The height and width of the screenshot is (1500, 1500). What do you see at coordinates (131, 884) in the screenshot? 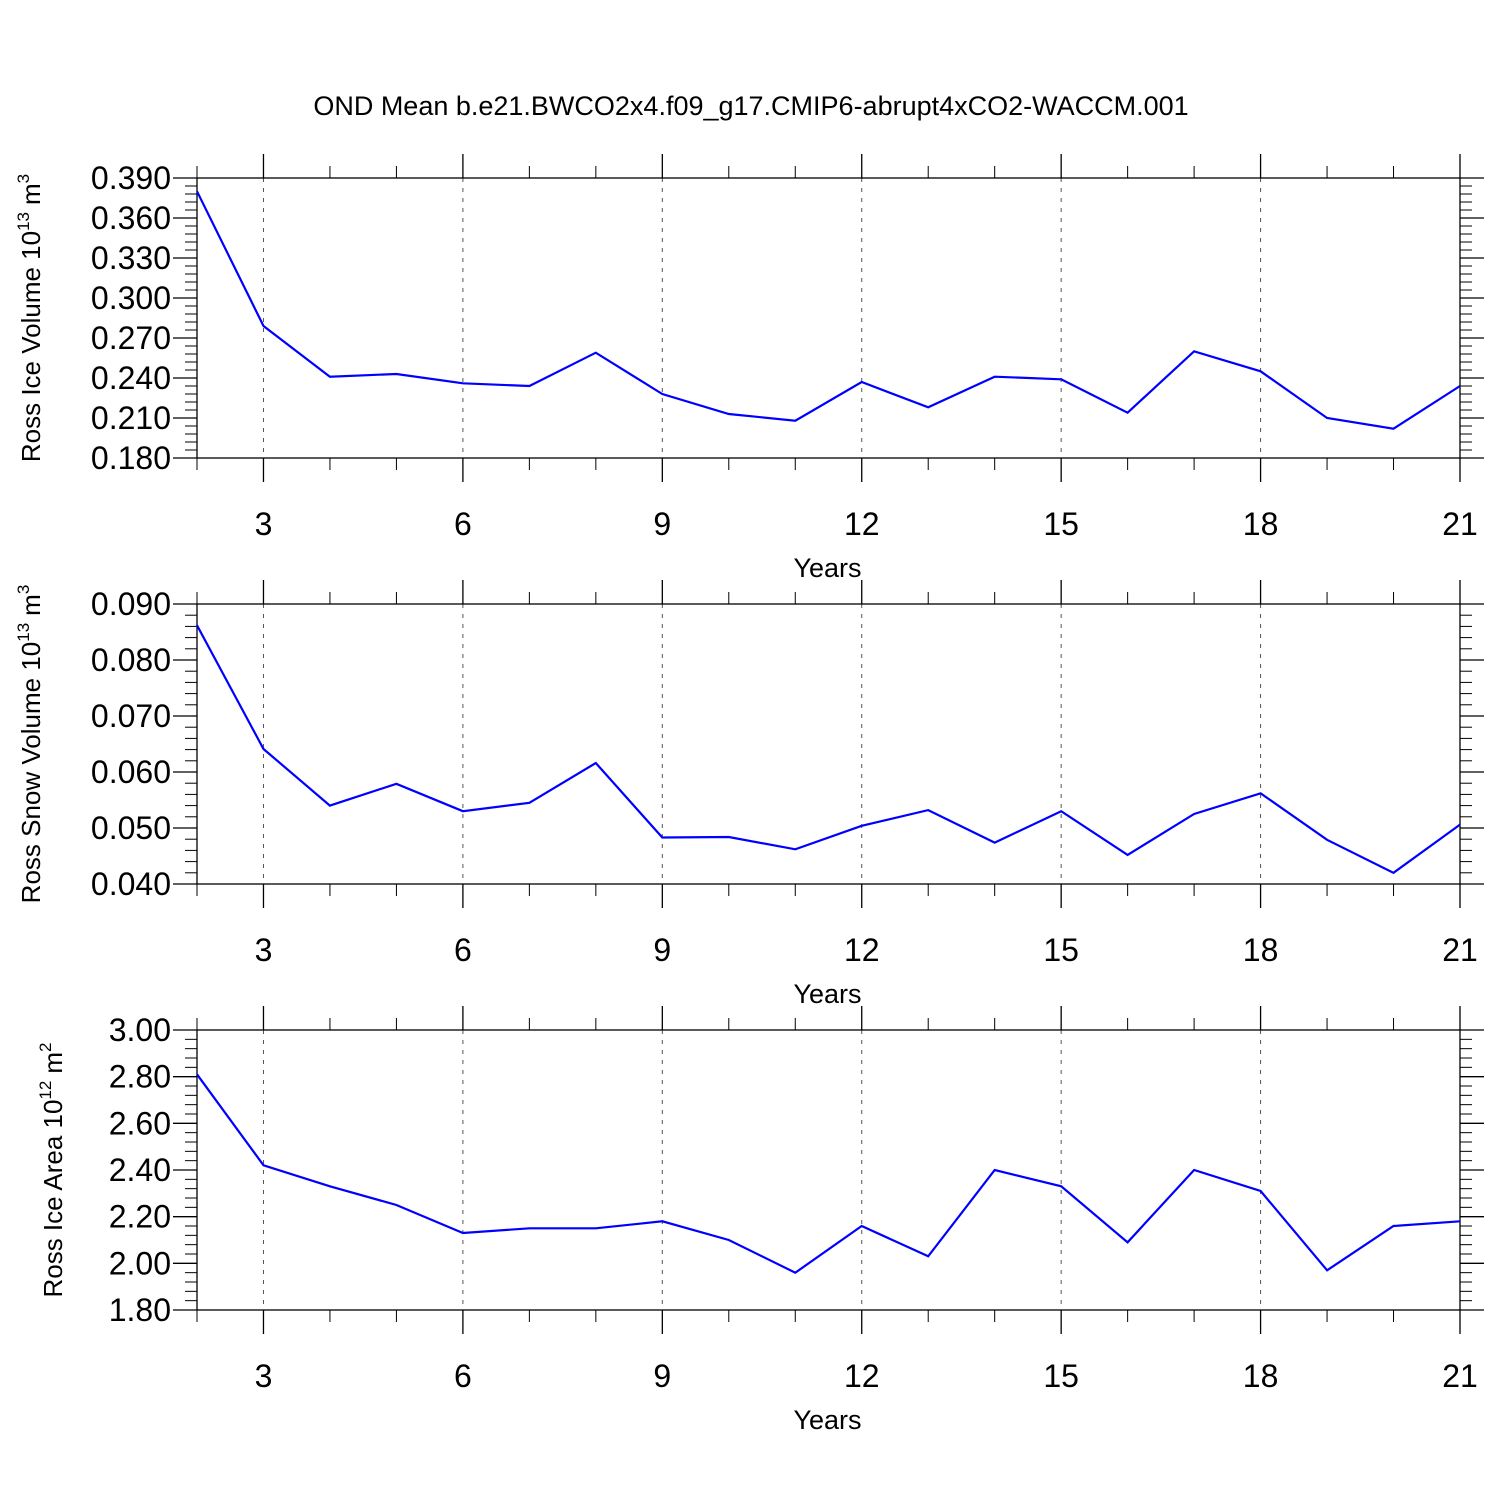
I see `y-tick-label: 0.040` at bounding box center [131, 884].